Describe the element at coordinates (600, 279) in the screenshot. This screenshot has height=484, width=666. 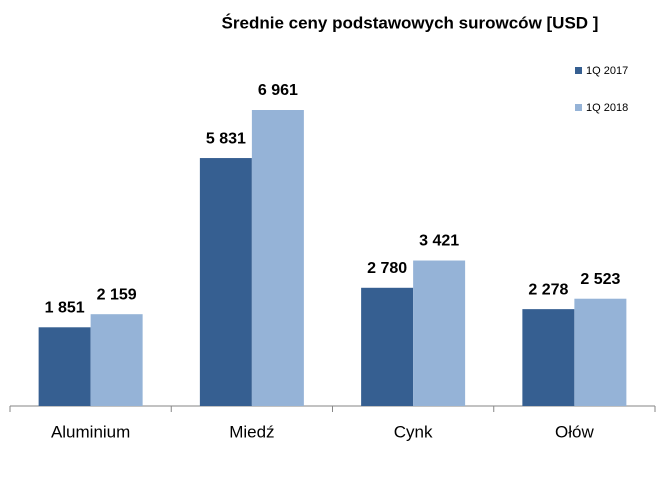
I see `data-label: 2 523` at that location.